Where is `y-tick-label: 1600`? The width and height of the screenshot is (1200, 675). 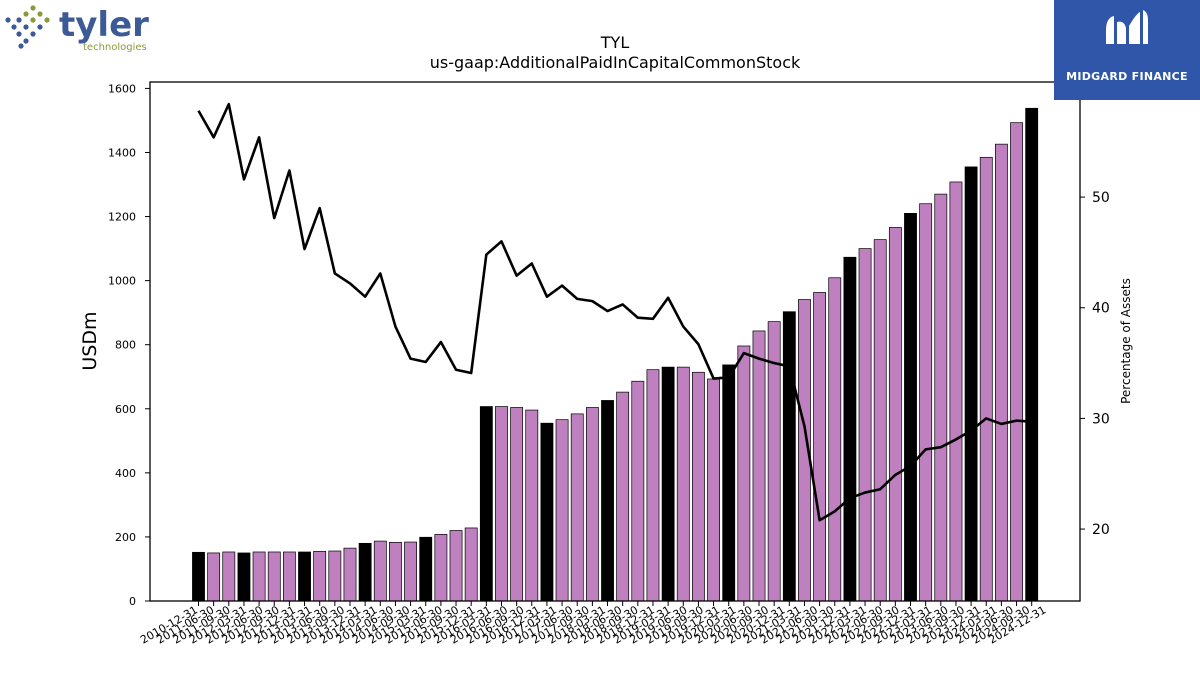
y-tick-label: 1600 is located at coordinates (122, 88).